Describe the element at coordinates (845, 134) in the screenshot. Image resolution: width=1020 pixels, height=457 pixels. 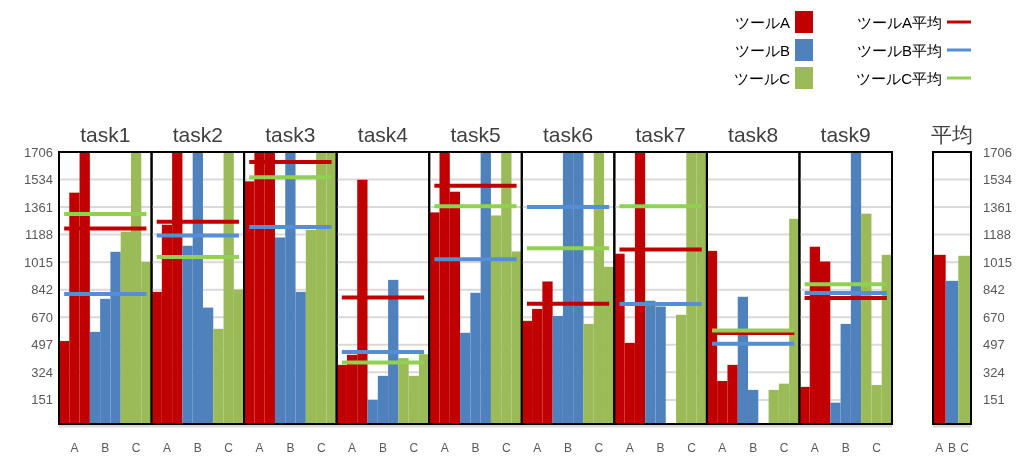
I see `chart-title: task9` at that location.